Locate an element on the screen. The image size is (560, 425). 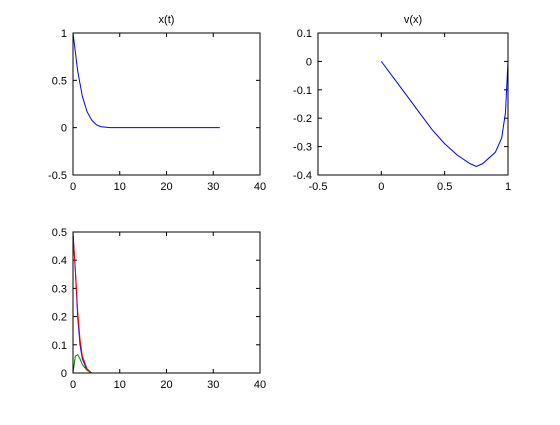
y-tick-label: 1 is located at coordinates (64, 34).